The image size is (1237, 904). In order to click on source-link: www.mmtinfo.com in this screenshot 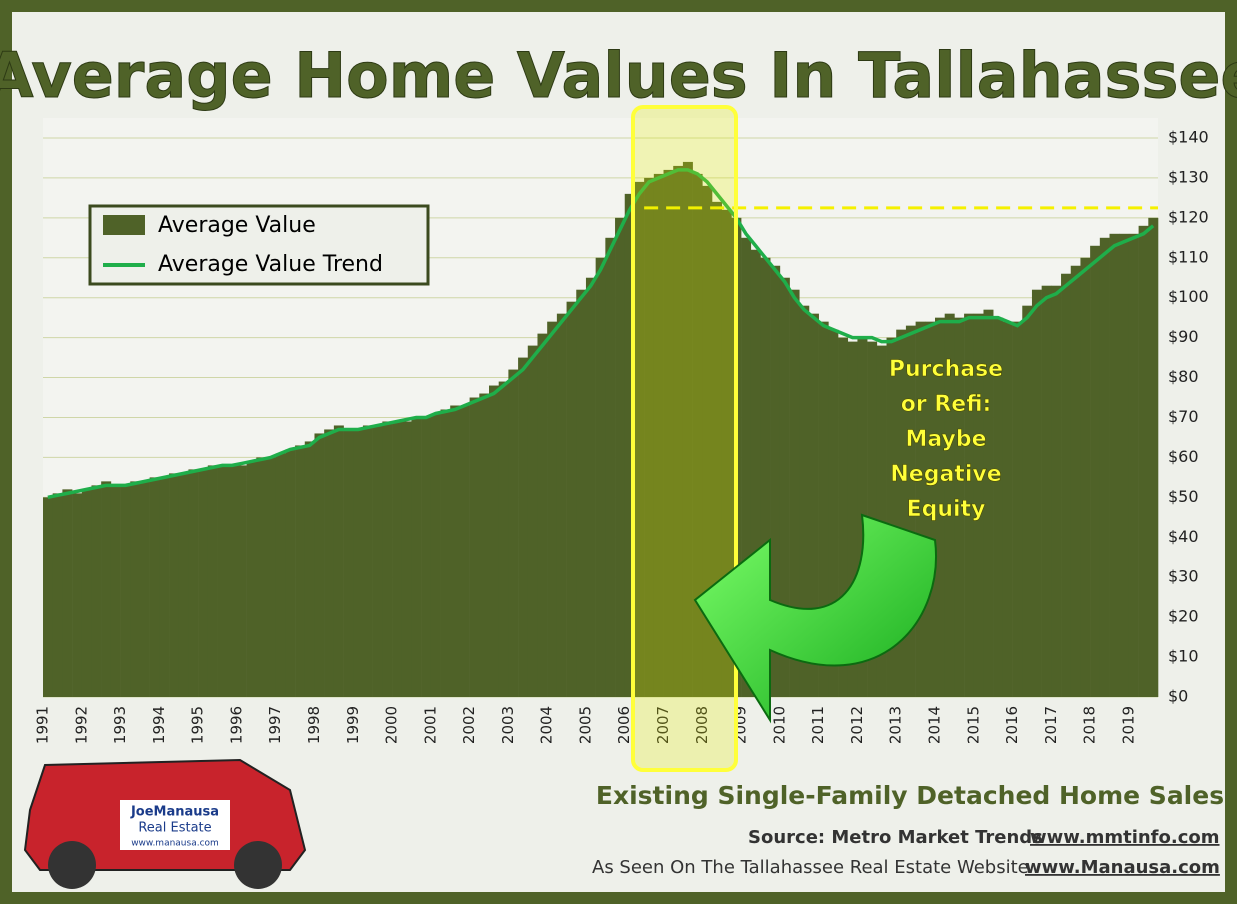, I will do `click(1125, 837)`.